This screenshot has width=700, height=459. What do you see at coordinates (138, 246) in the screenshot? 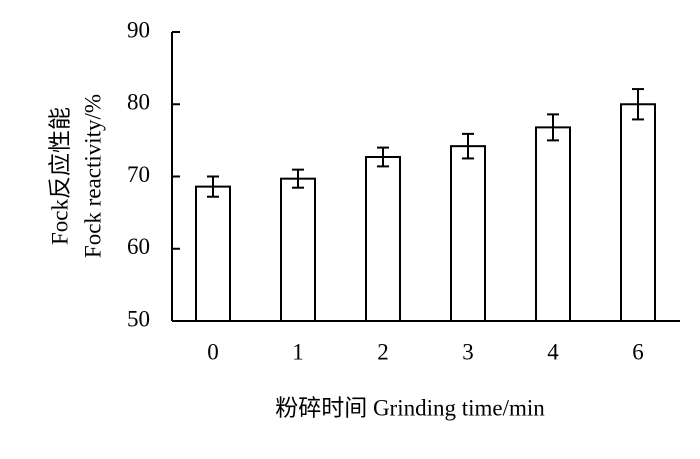
I see `y-tick-label: 60` at bounding box center [138, 246].